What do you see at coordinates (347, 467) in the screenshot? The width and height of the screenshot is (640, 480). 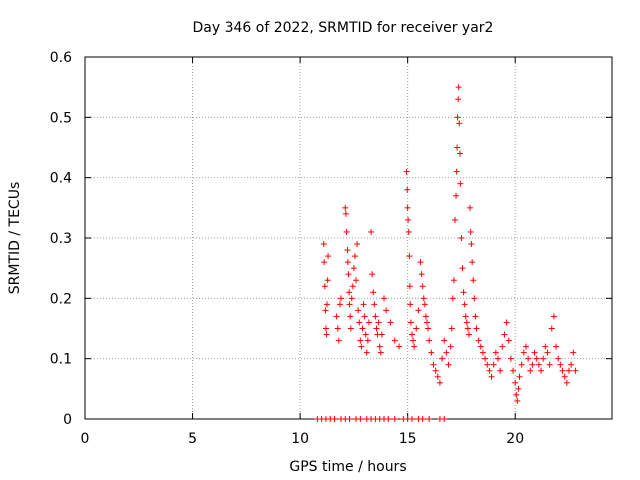 I see `x-axis-label: GPS time / hours` at bounding box center [347, 467].